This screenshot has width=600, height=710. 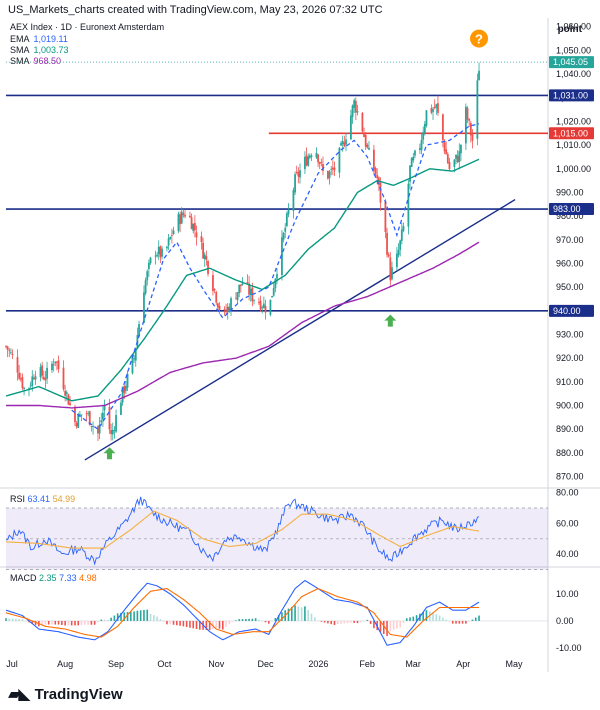 I want to click on sma1-label: SMA, so click(x=20, y=50).